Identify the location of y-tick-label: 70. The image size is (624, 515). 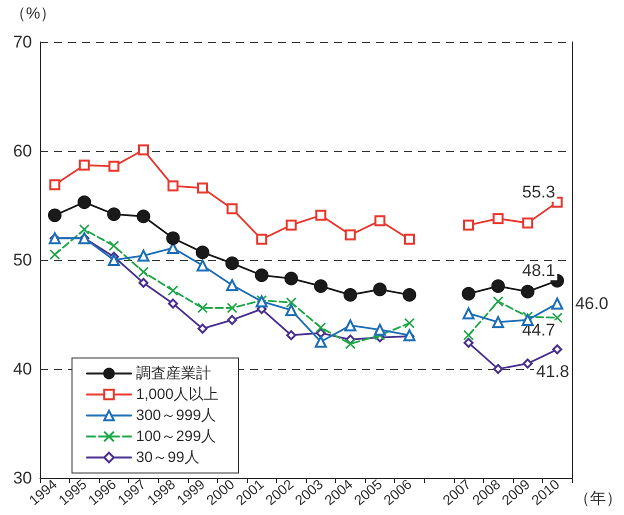
(22, 42).